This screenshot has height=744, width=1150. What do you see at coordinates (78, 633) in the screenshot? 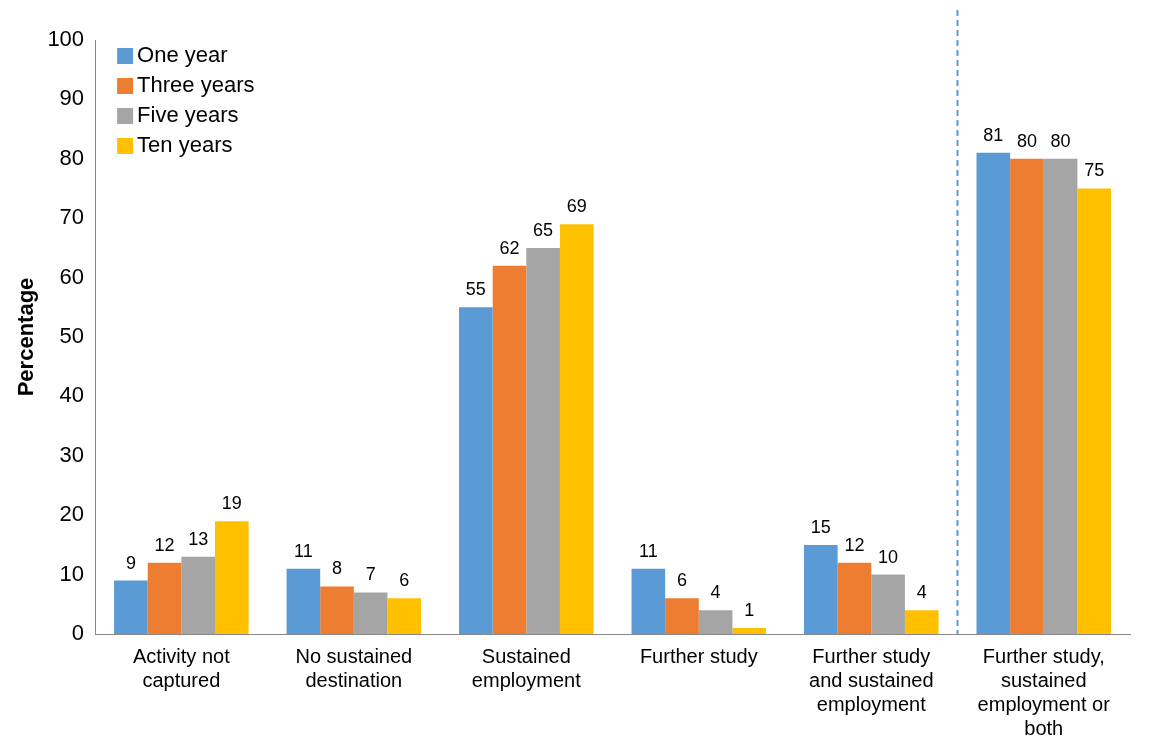
I see `y-tick-label: 0` at bounding box center [78, 633].